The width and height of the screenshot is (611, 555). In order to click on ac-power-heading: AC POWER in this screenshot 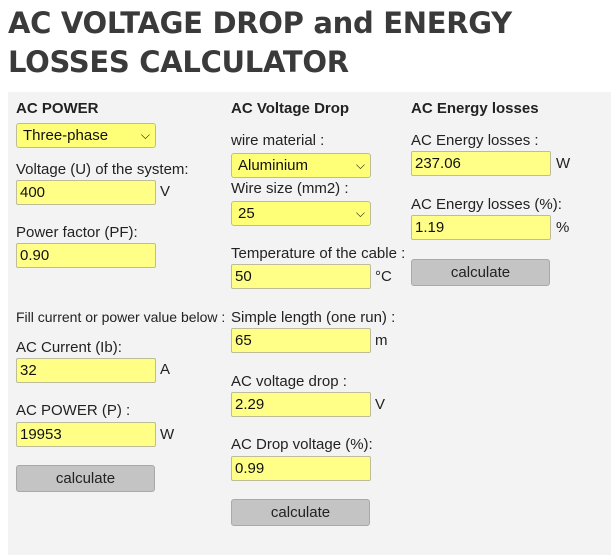, I will do `click(57, 108)`.